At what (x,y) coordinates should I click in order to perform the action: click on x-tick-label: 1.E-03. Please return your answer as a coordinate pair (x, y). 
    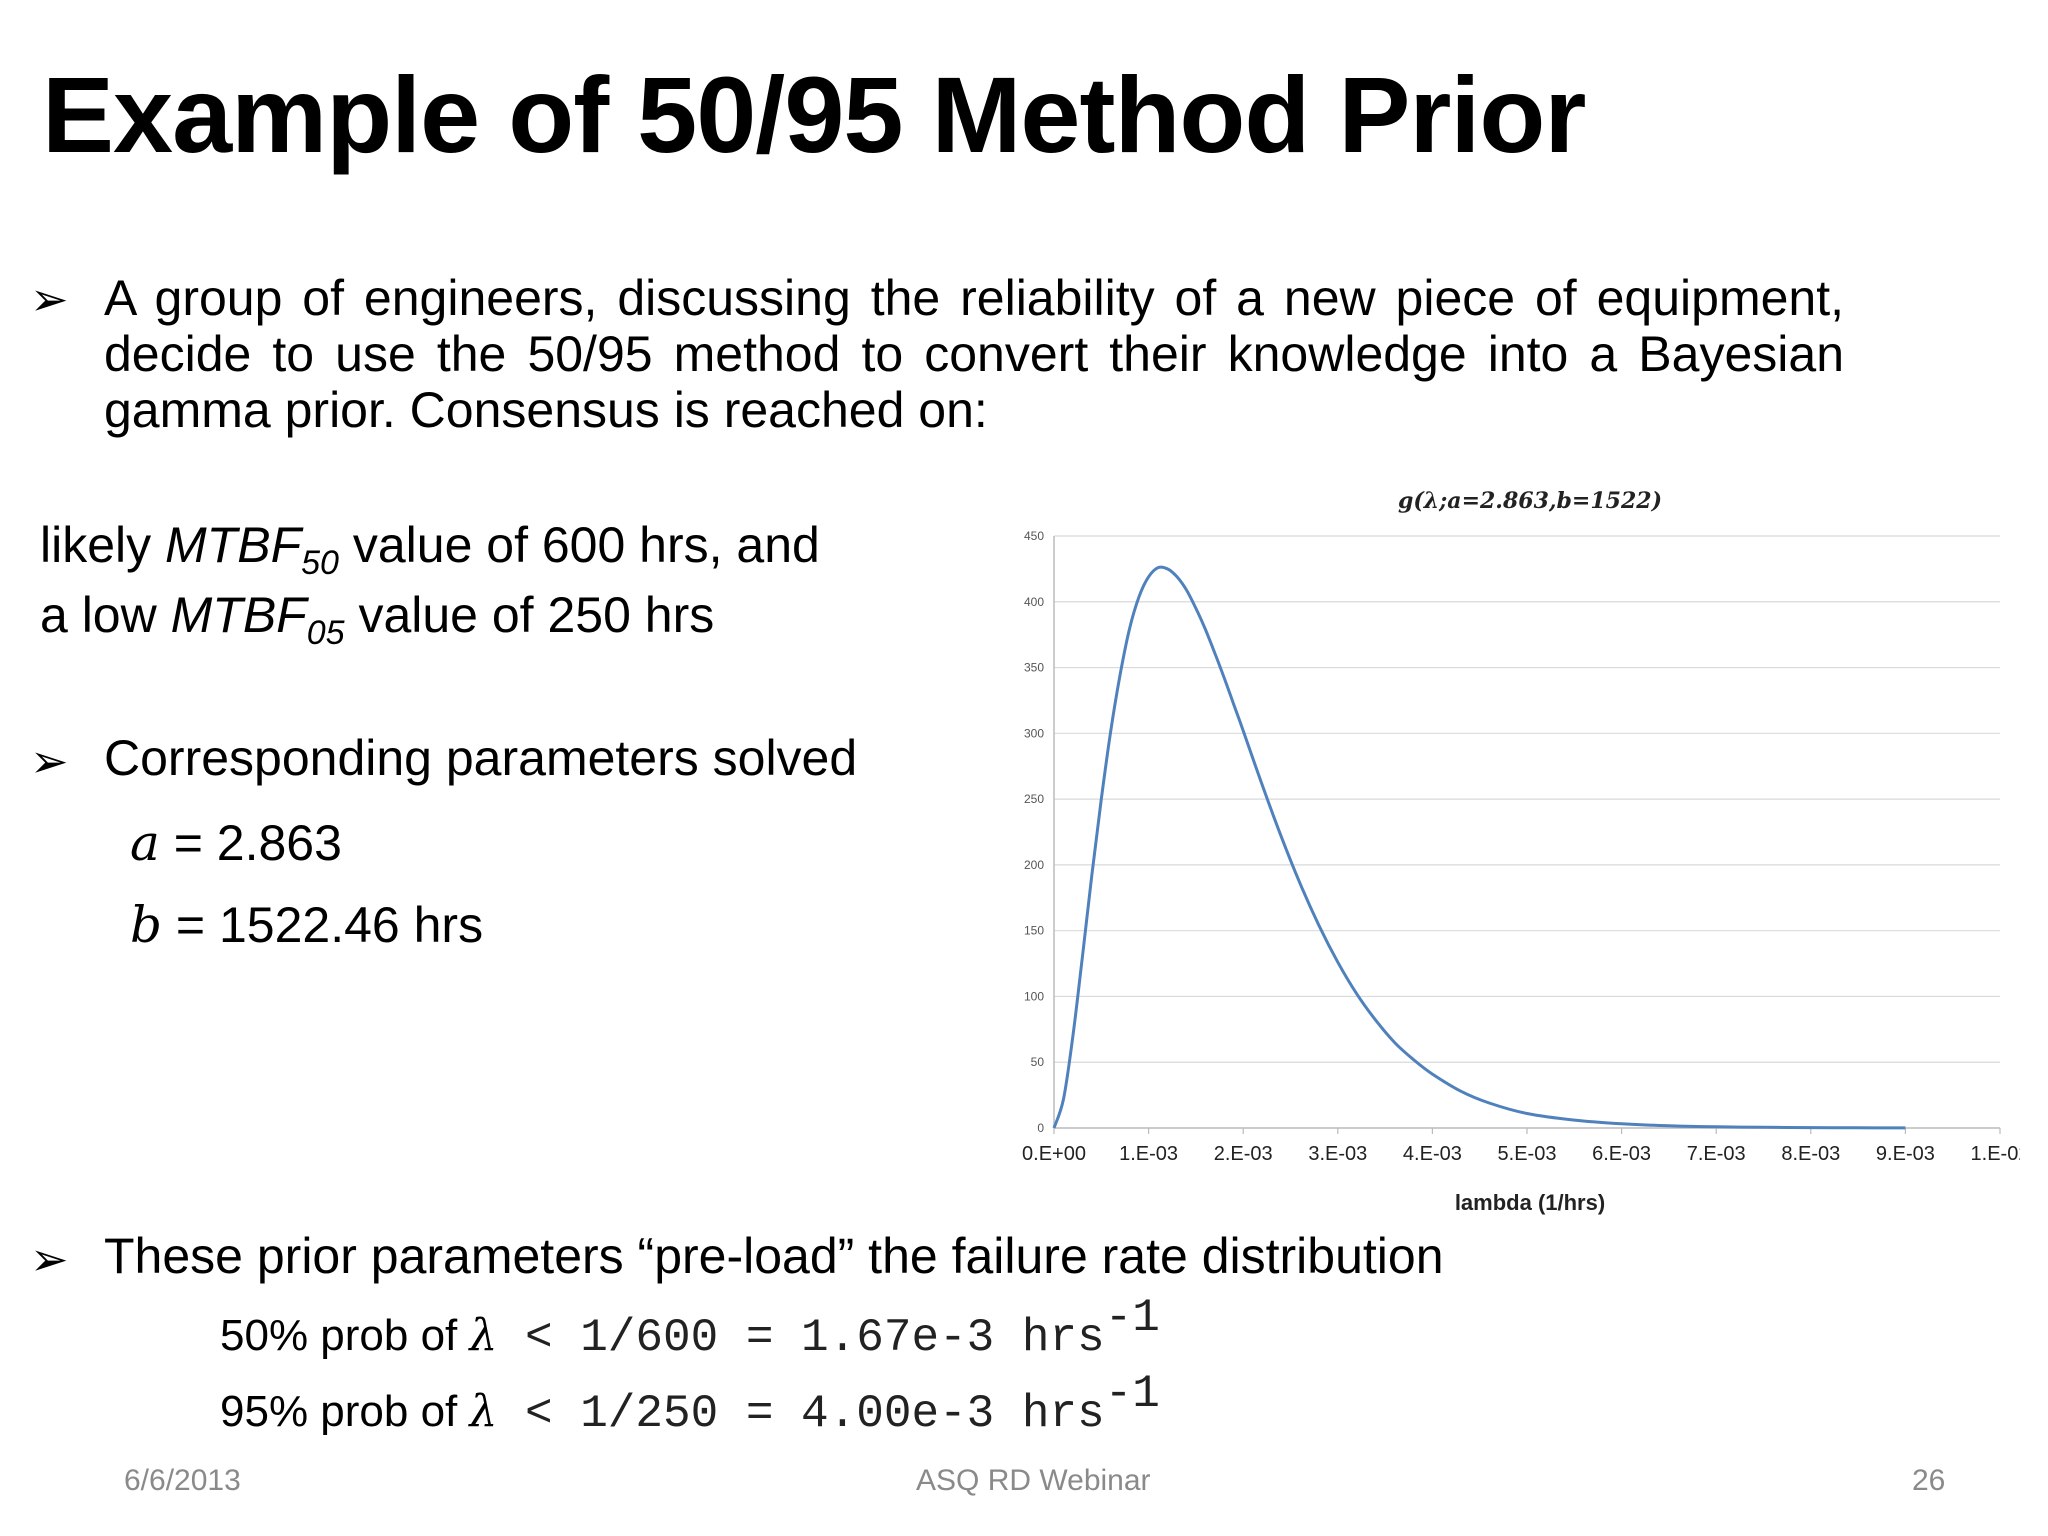
    Looking at the image, I should click on (1148, 1154).